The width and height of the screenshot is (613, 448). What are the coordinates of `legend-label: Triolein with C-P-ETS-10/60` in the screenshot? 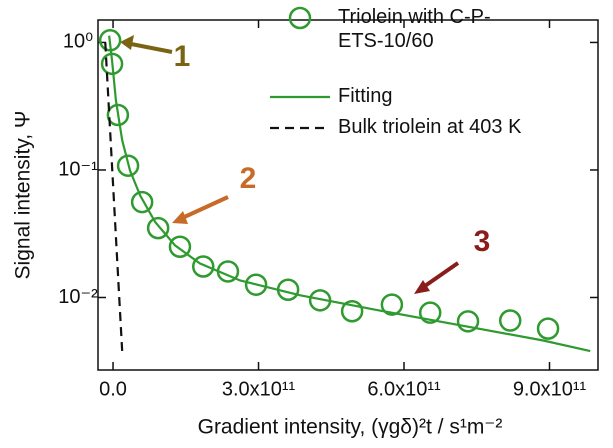 It's located at (414, 29).